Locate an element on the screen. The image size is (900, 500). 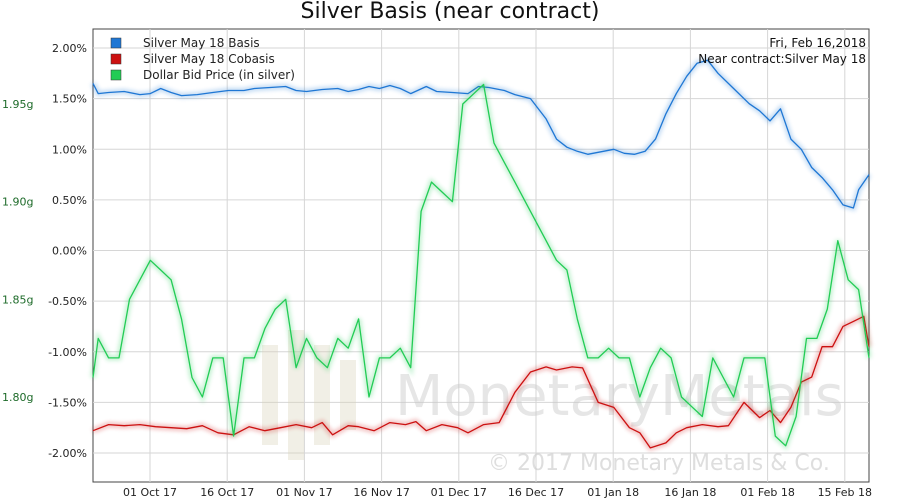
contract-annotation: Near contract:Silver May 18 is located at coordinates (782, 59).